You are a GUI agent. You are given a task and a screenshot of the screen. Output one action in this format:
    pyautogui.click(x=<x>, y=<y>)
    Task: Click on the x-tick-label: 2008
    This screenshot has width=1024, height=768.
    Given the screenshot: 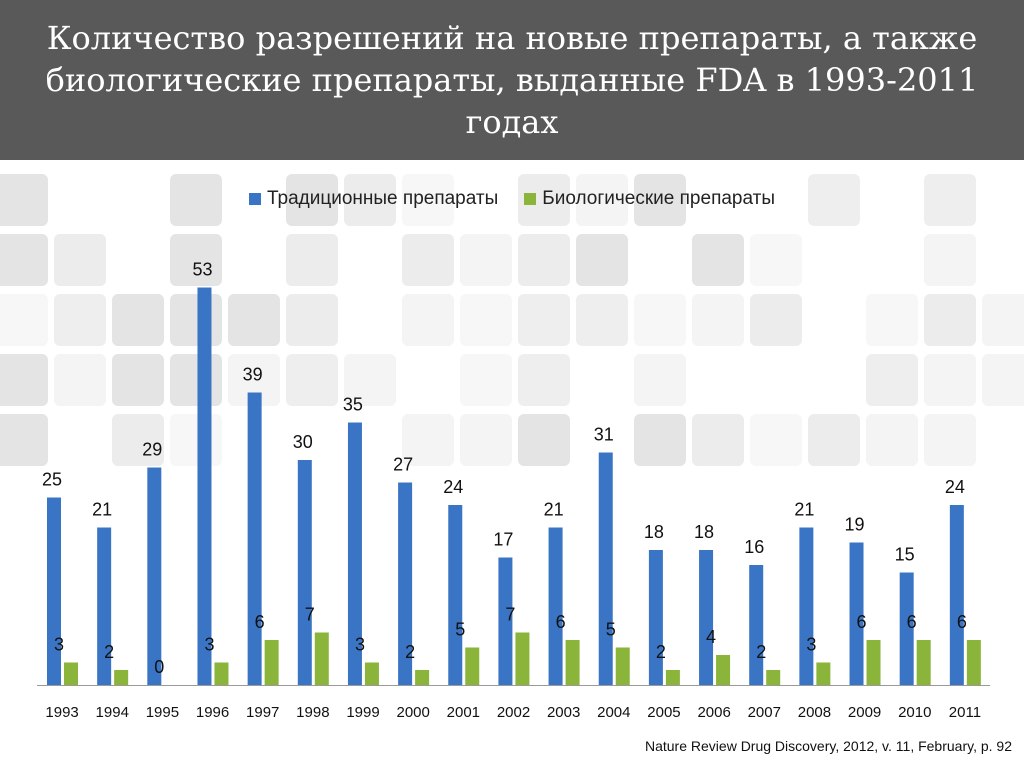 What is the action you would take?
    pyautogui.click(x=814, y=712)
    